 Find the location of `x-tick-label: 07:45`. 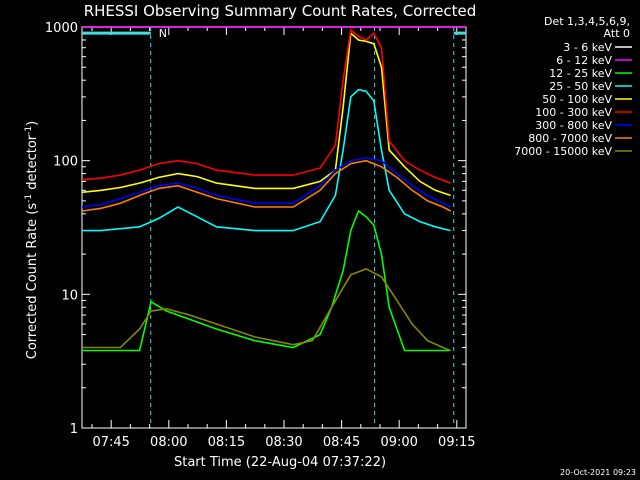

x-tick-label: 07:45 is located at coordinates (110, 442).